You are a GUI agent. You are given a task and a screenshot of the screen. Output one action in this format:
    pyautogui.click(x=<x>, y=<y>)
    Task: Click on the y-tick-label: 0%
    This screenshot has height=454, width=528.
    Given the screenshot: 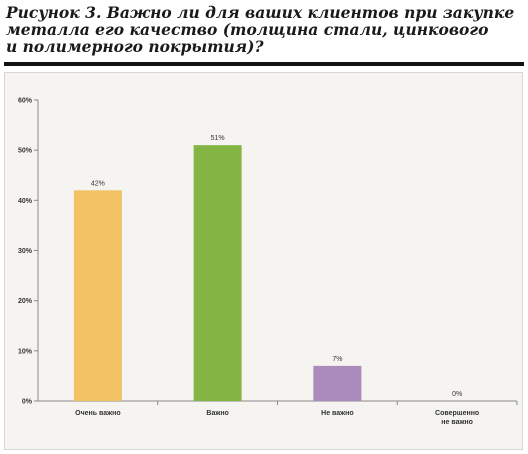 What is the action you would take?
    pyautogui.click(x=27, y=402)
    